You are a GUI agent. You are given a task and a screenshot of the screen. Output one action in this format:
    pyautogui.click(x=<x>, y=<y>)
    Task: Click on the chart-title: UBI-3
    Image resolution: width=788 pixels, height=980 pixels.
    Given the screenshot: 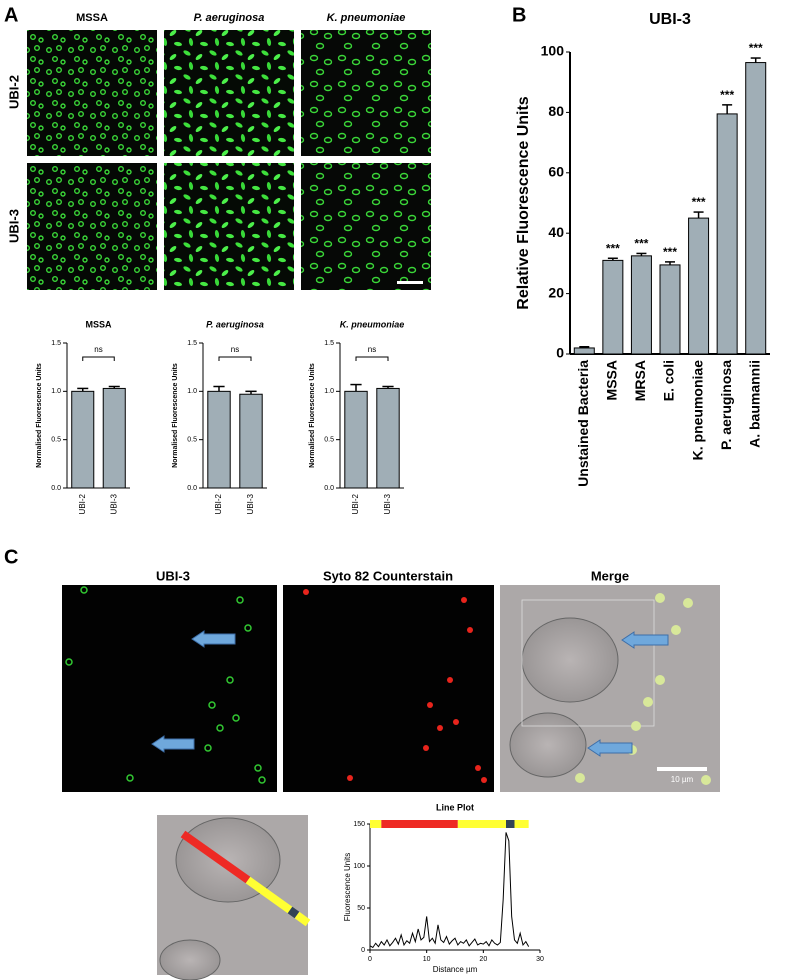 What is the action you would take?
    pyautogui.click(x=670, y=19)
    